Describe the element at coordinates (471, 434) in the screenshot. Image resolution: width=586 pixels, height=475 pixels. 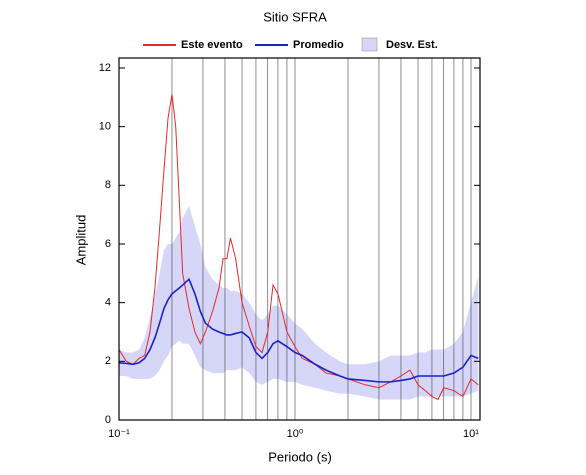
I see `x-tick-label: 10¹` at that location.